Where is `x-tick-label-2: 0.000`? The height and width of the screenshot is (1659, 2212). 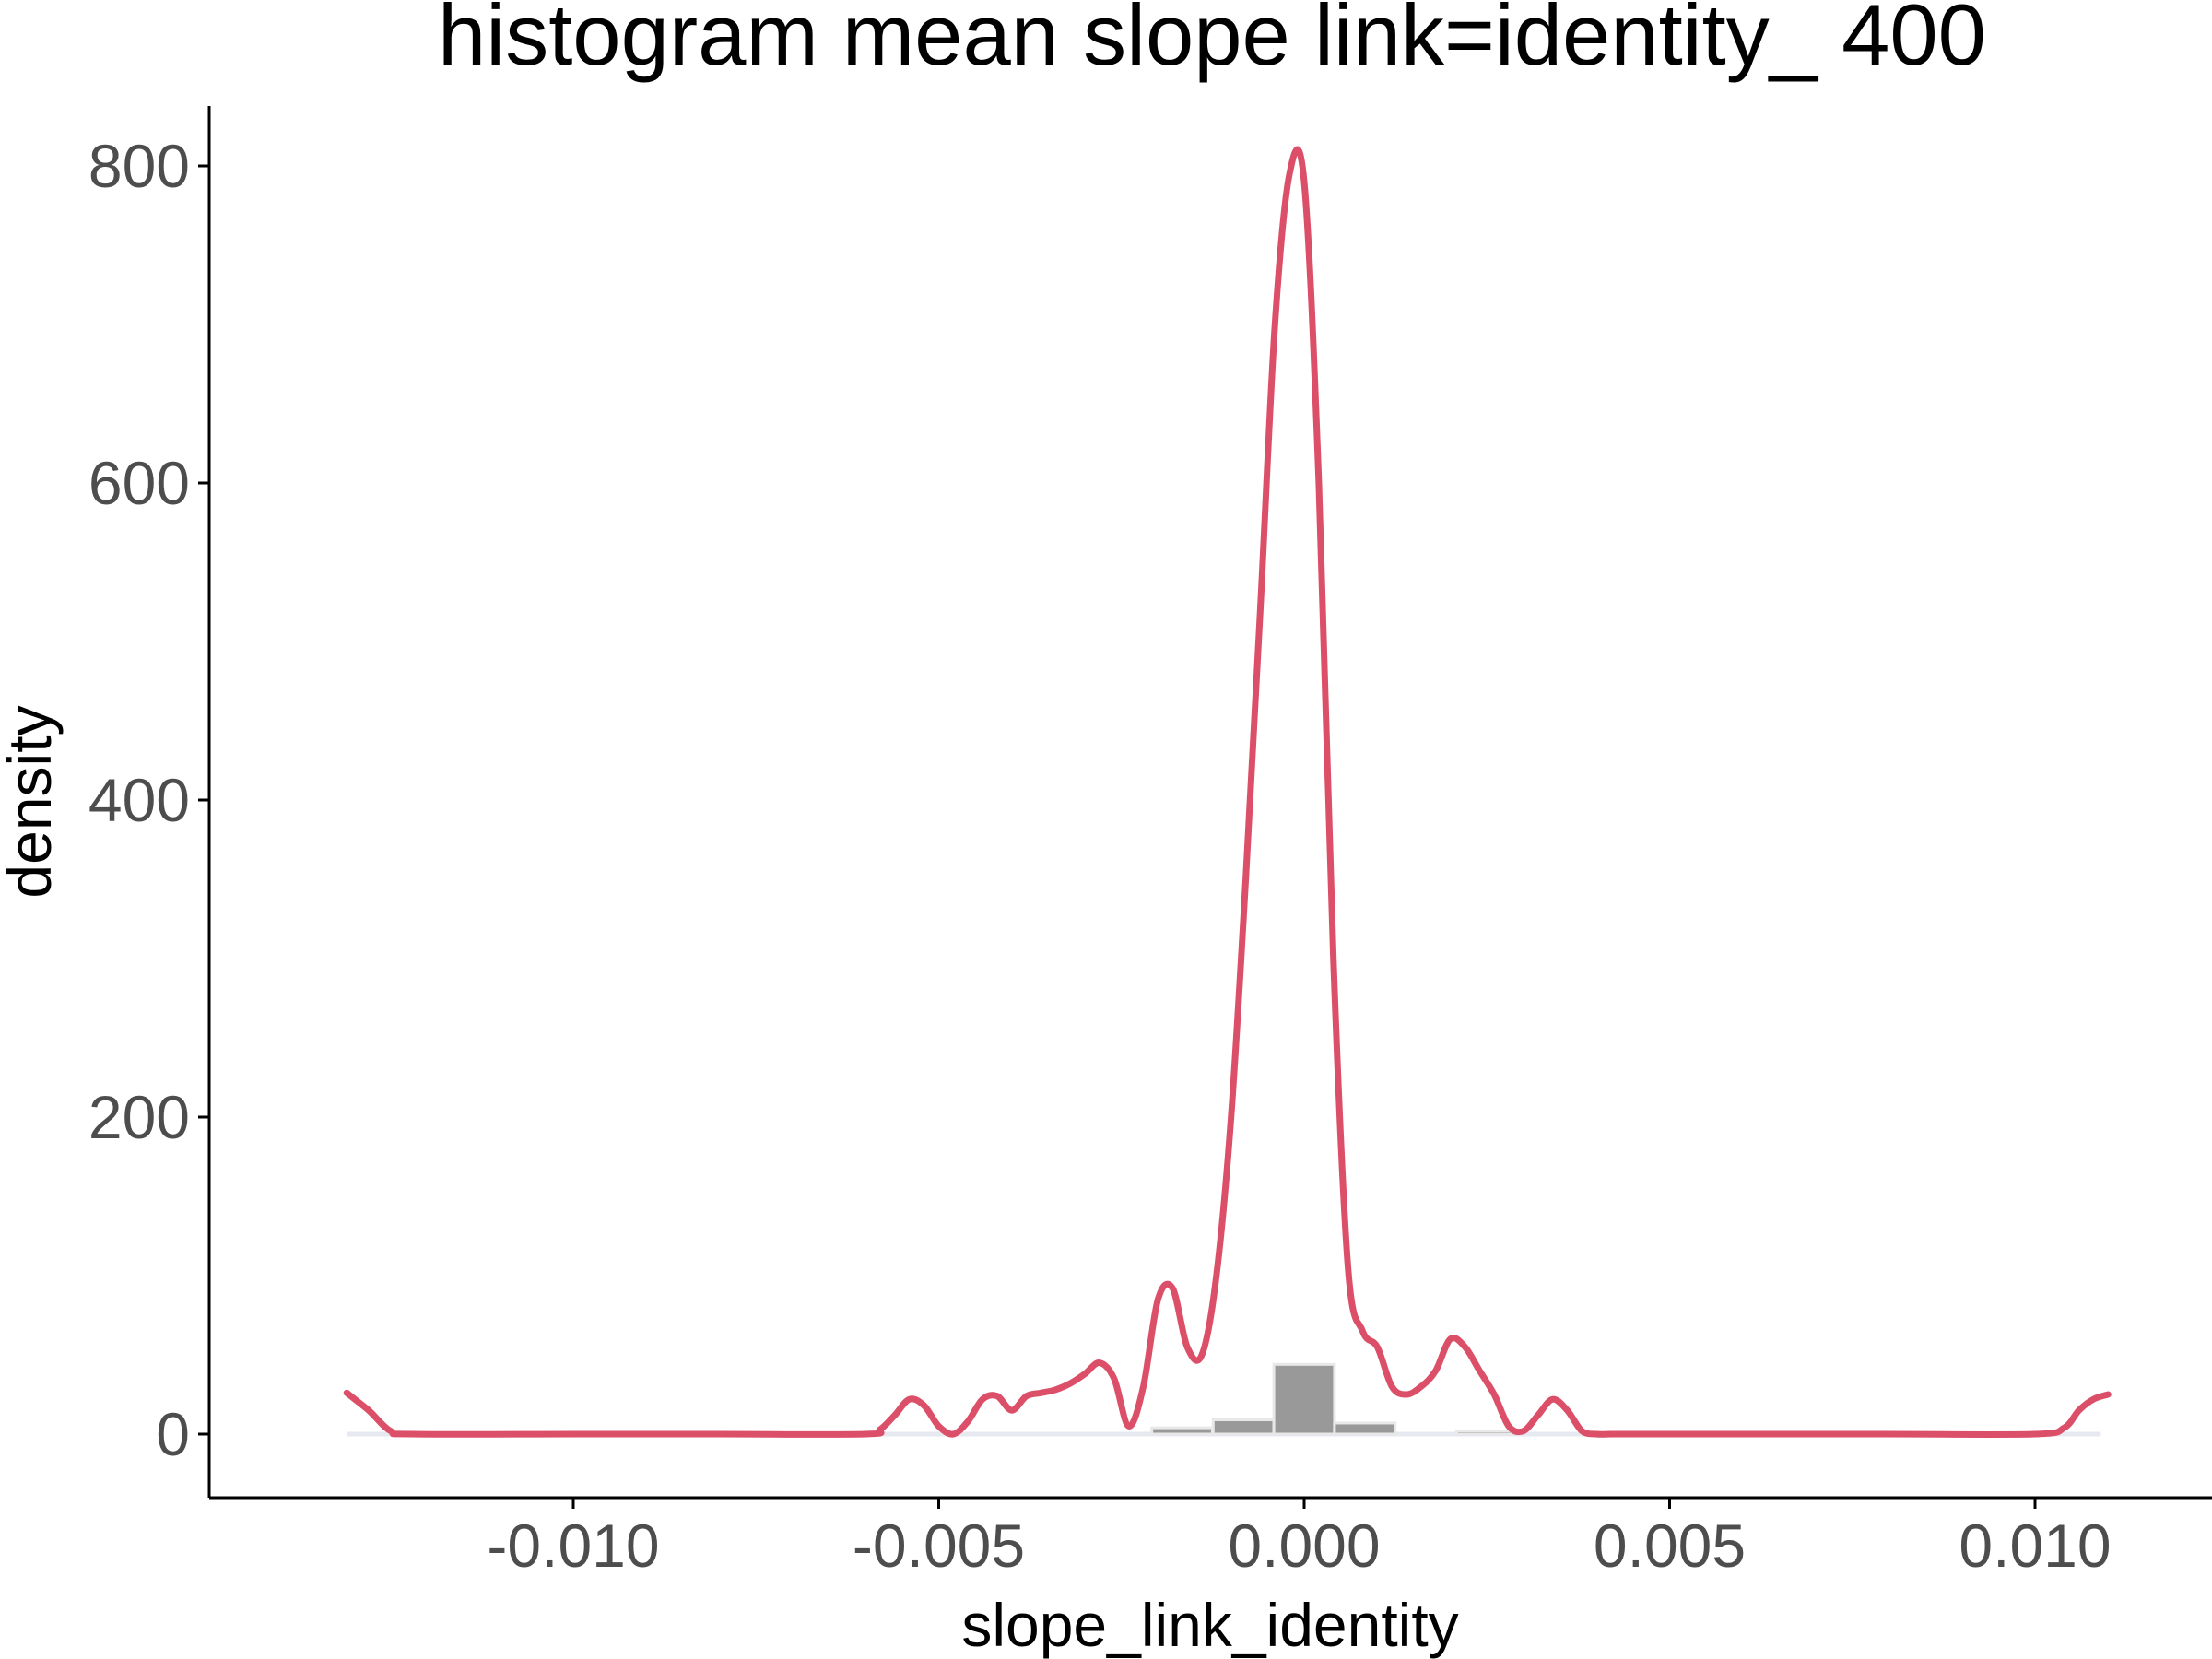 x-tick-label-2: 0.000 is located at coordinates (1304, 1546).